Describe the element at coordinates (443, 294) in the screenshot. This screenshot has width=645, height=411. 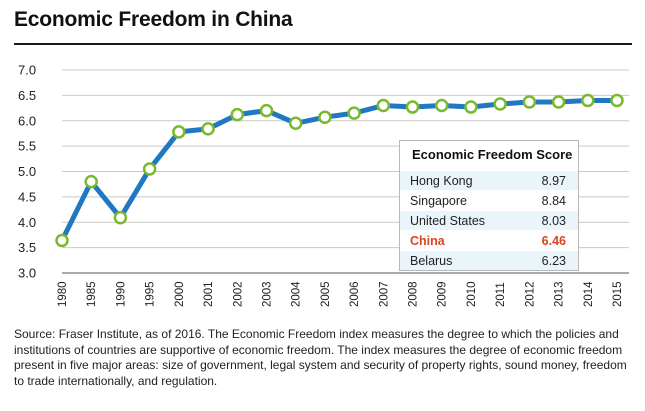
I see `x-tick-label: 2009` at that location.